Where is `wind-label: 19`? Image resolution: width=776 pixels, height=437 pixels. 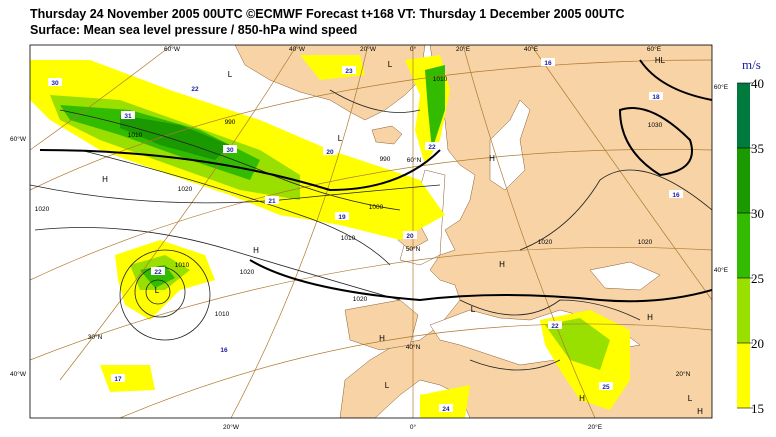 wind-label: 19 is located at coordinates (342, 217).